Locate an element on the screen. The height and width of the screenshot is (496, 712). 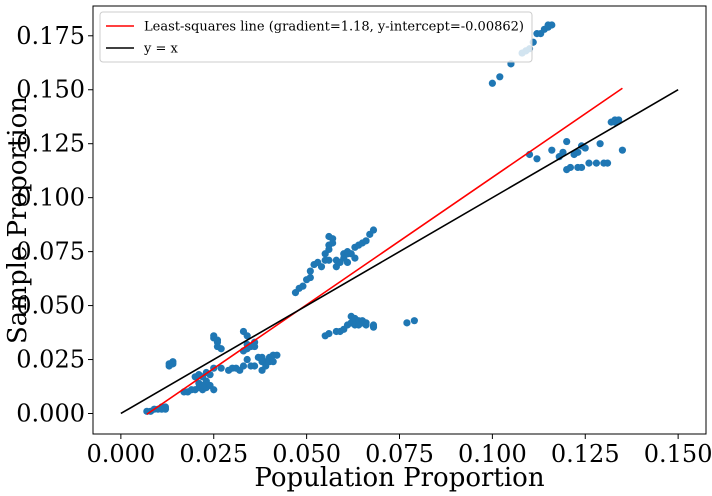
x-tick-label: 0.125 is located at coordinates (585, 454).